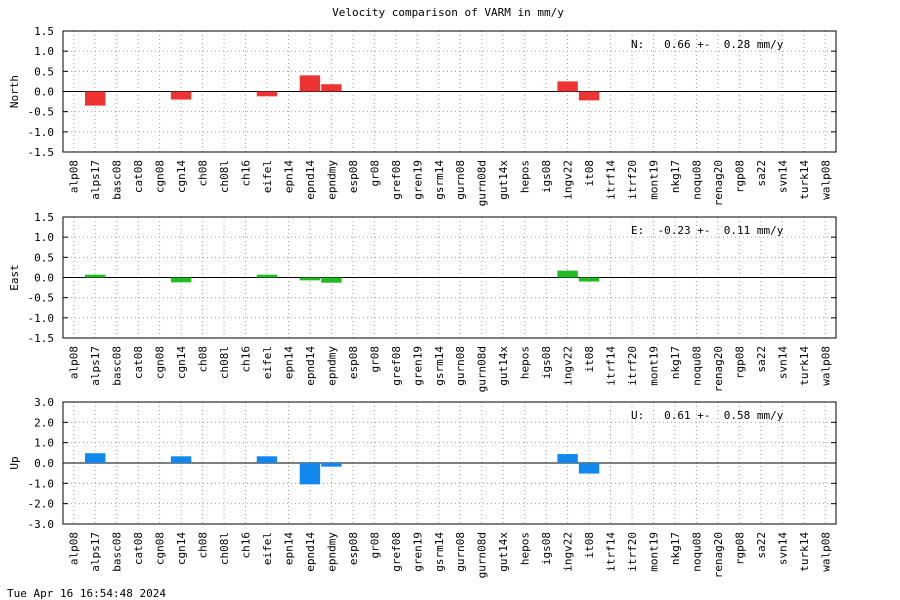  What do you see at coordinates (95, 366) in the screenshot?
I see `x-tick-label: alps17` at bounding box center [95, 366].